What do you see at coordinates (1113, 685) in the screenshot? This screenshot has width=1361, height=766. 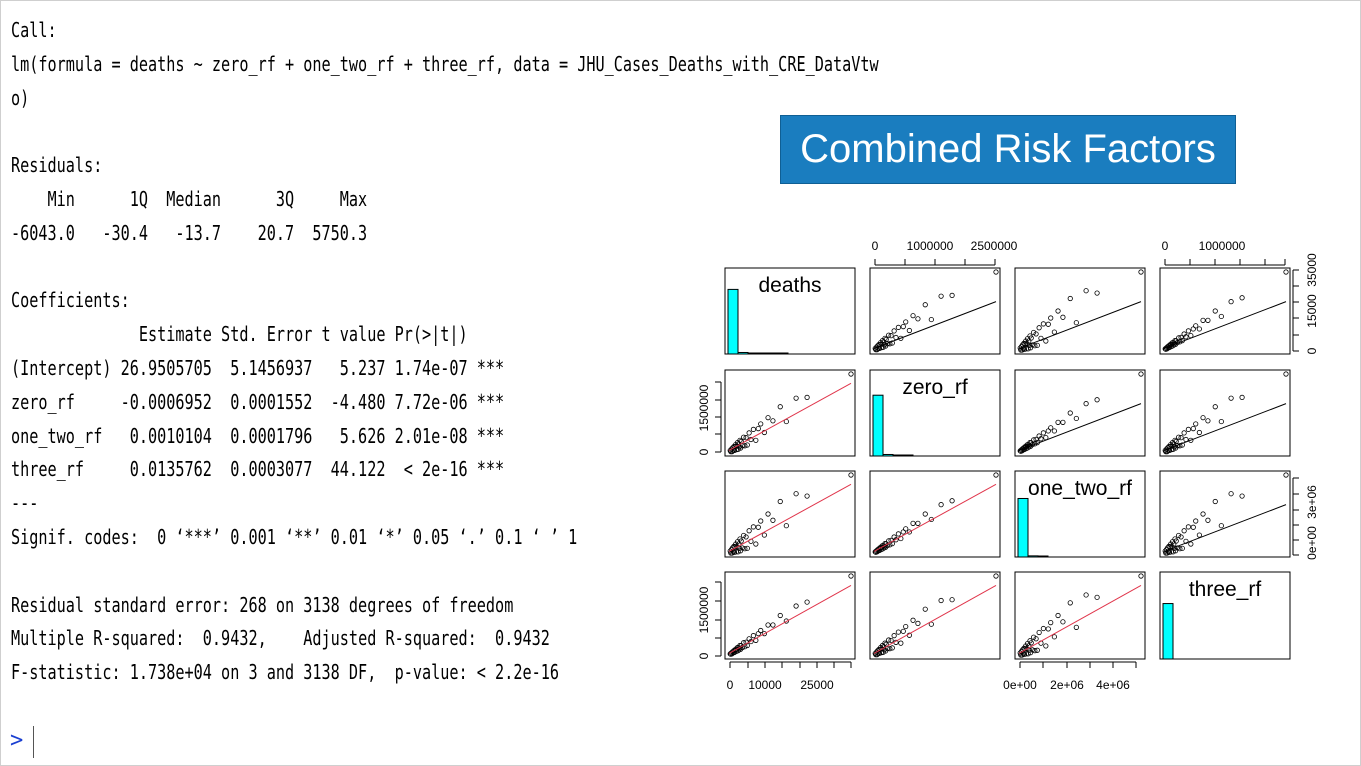 I see `tick-label: 4e+06` at bounding box center [1113, 685].